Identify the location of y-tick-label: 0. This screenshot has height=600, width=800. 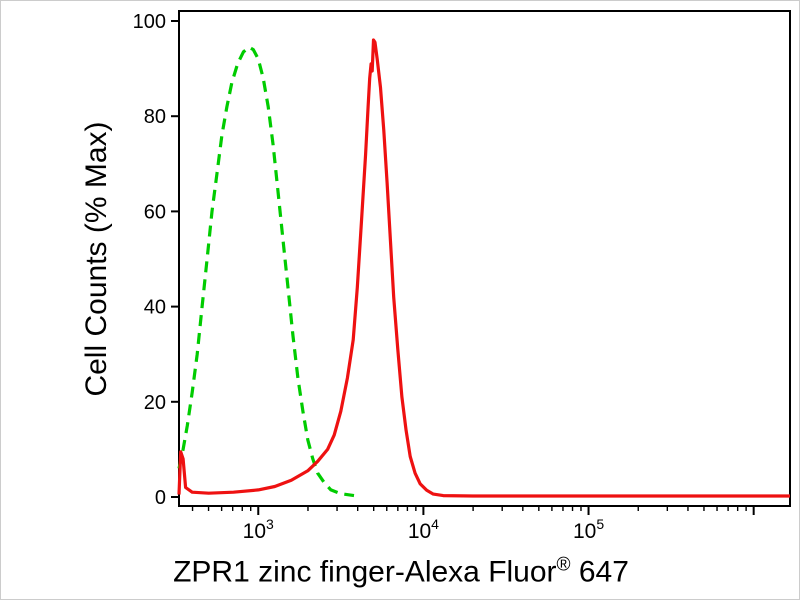
(160, 498).